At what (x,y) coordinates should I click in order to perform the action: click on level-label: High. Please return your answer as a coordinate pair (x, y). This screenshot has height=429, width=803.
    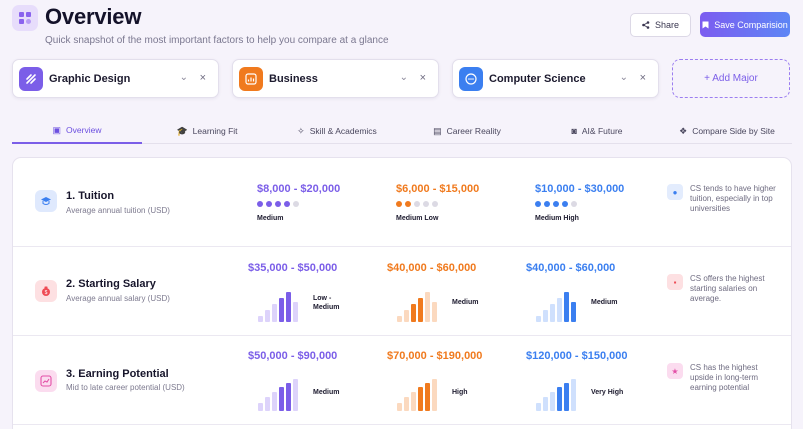
    Looking at the image, I should click on (460, 392).